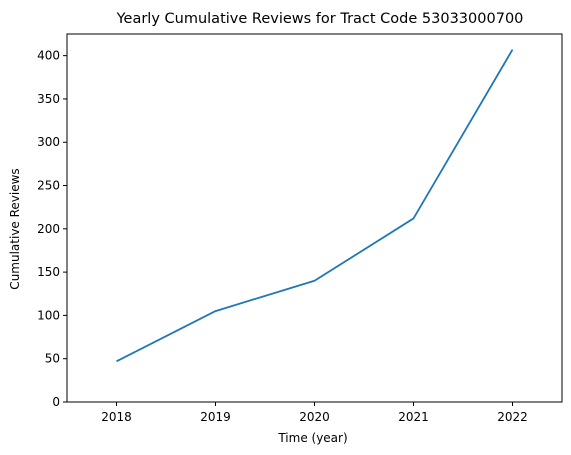  Describe the element at coordinates (15, 228) in the screenshot. I see `y-axis-label: Cumulative Reviews` at that location.